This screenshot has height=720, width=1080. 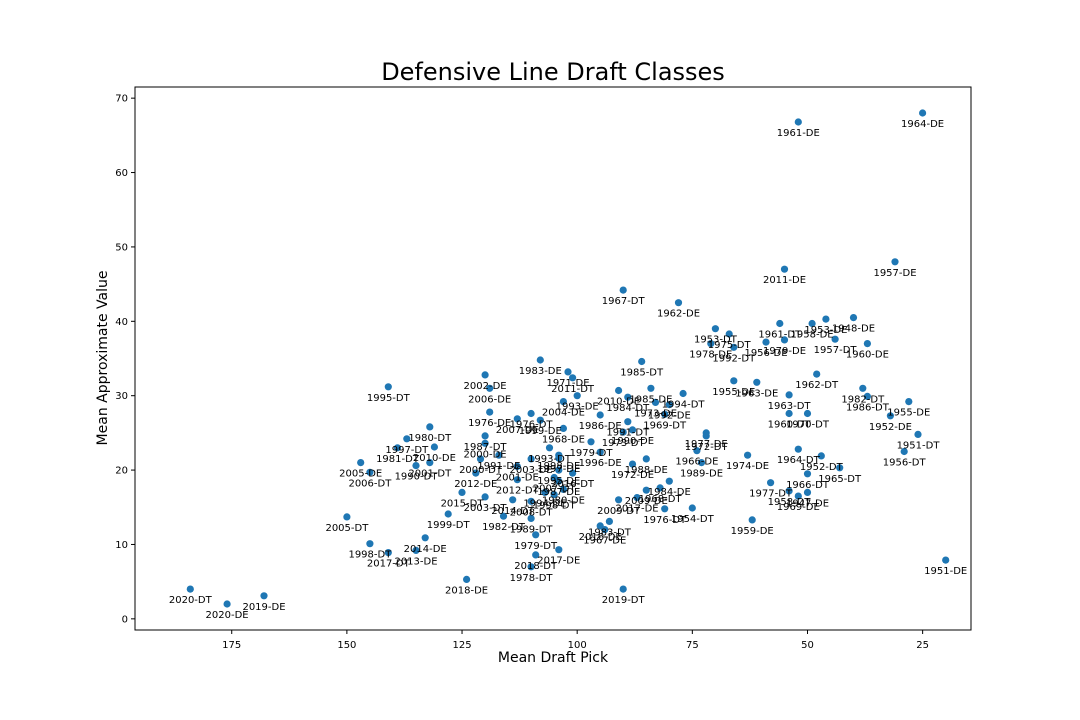 I want to click on point-label: 1996-DE, so click(x=600, y=463).